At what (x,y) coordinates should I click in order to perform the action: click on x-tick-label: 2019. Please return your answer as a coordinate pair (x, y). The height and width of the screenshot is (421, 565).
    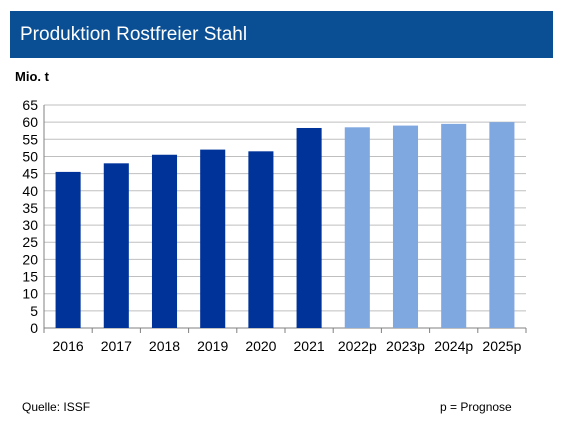
    Looking at the image, I should click on (212, 346).